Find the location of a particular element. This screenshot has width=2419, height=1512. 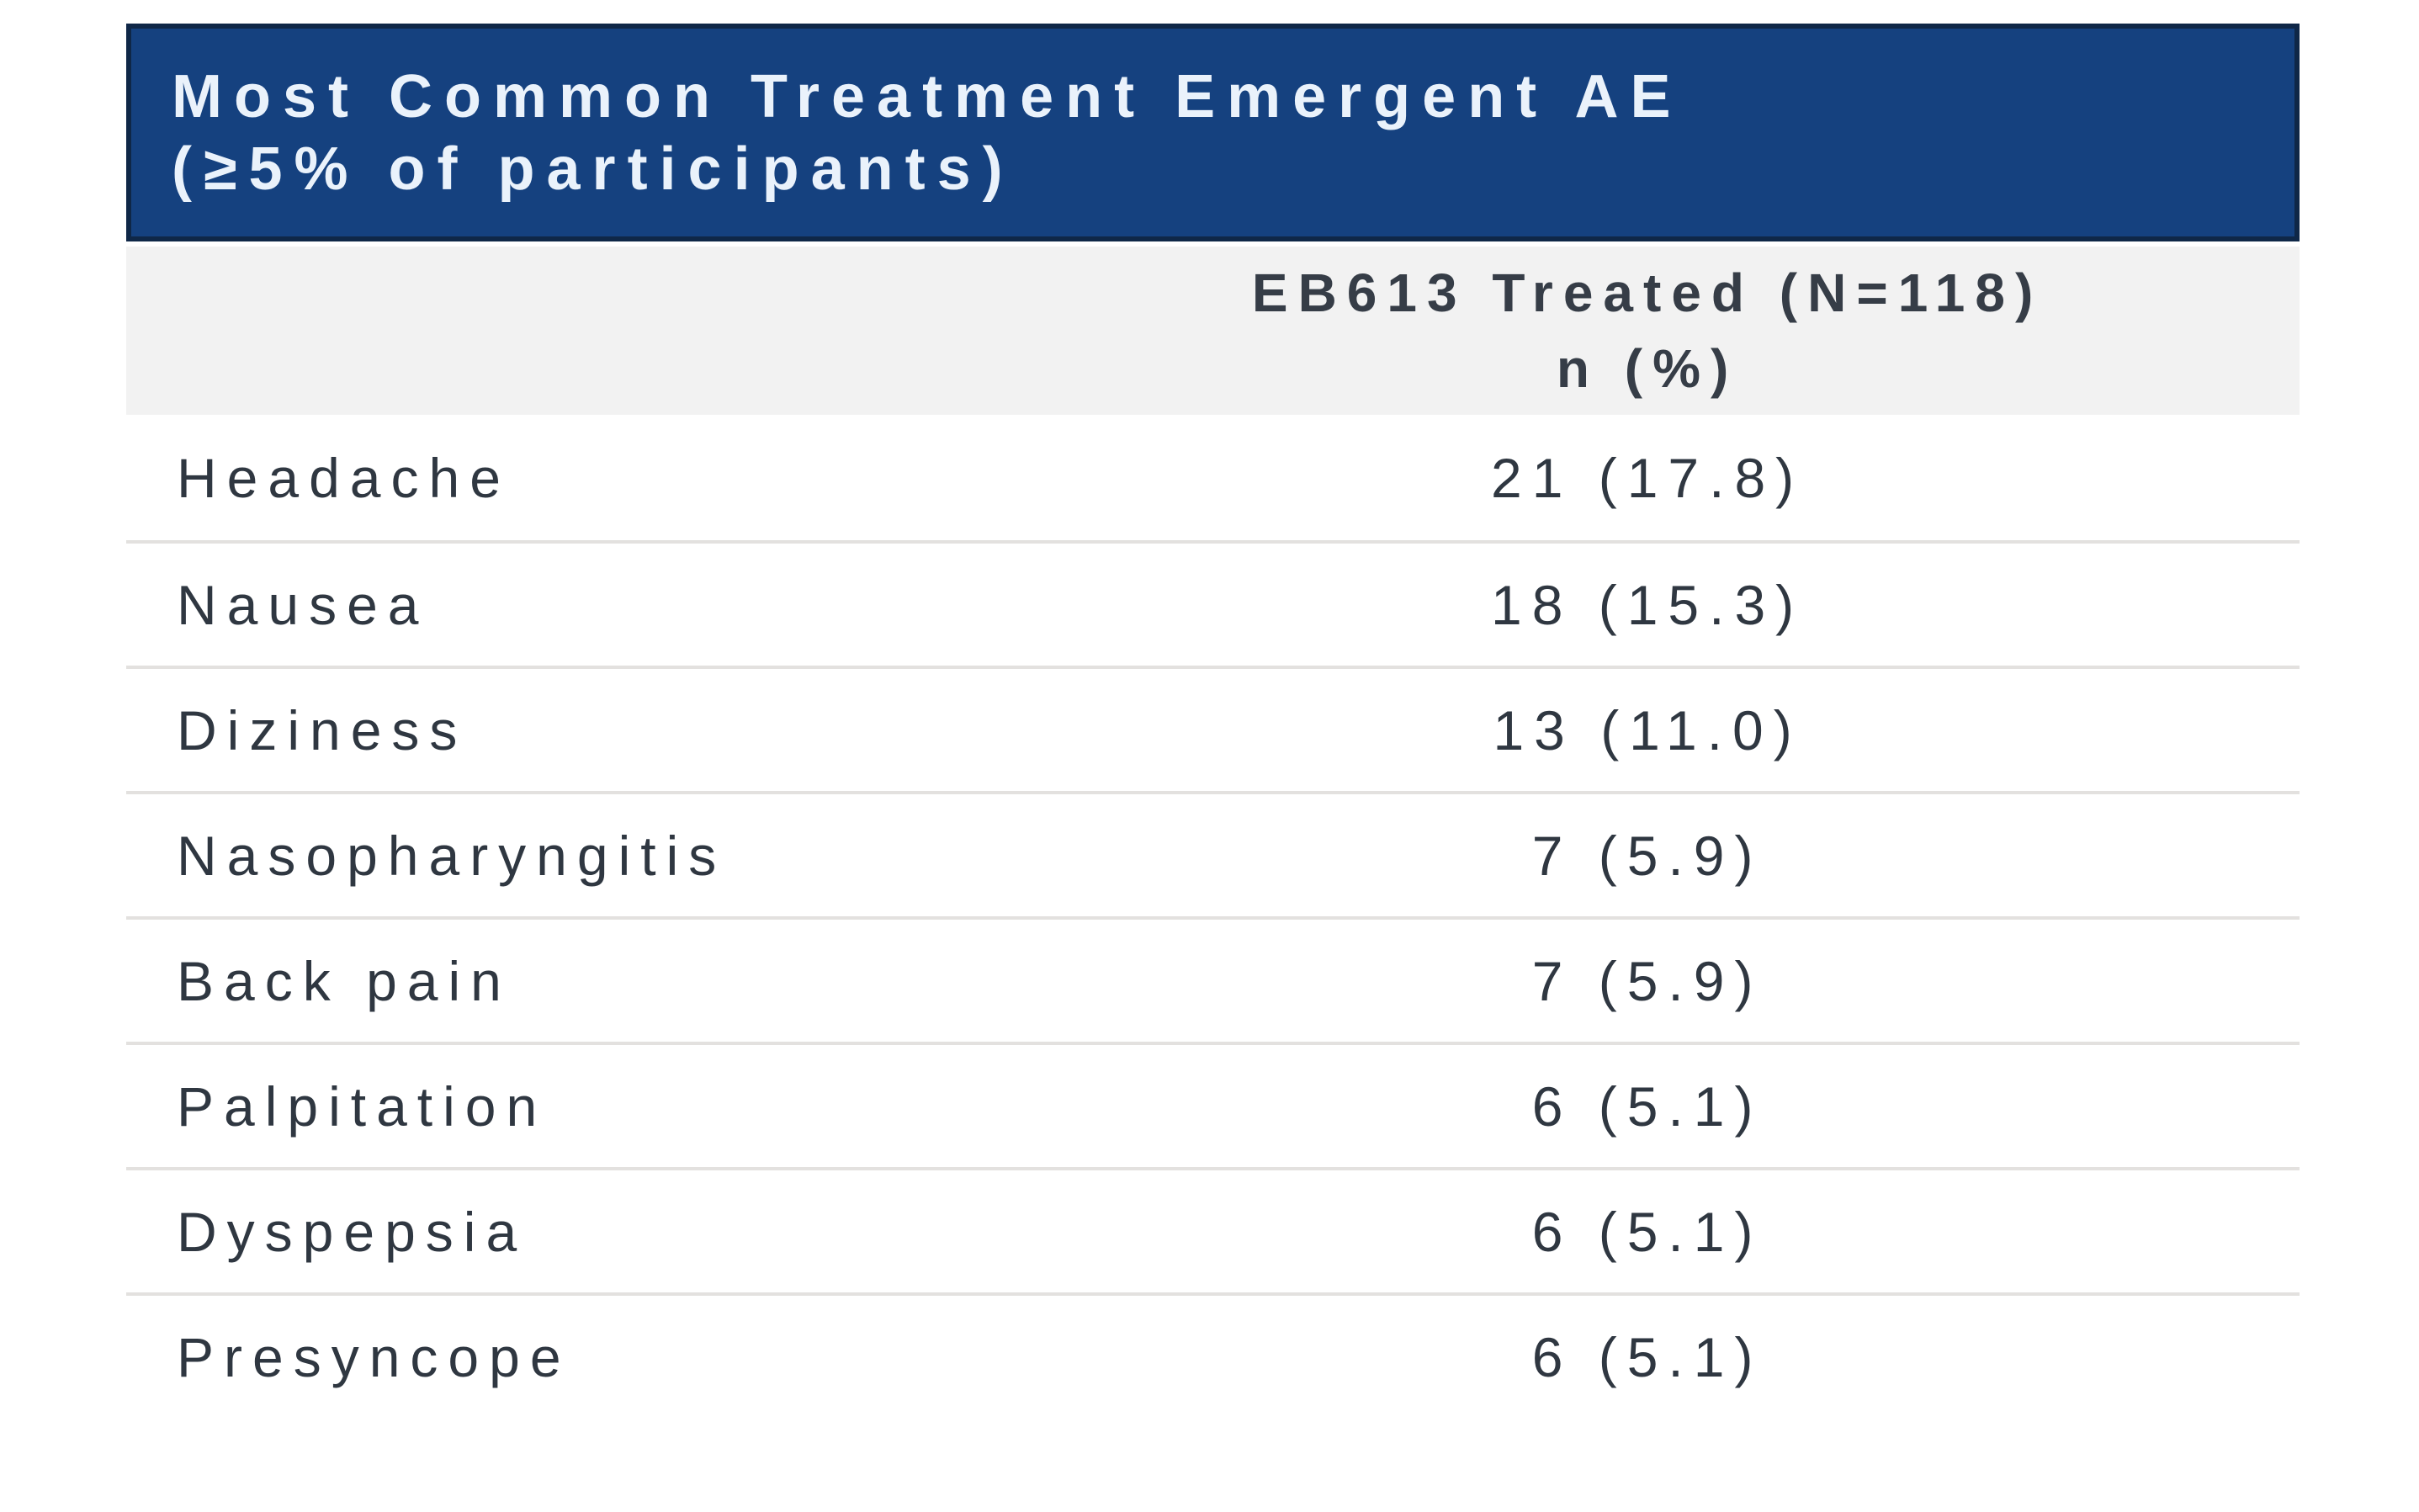

row-value: 21 (17.8) is located at coordinates (1648, 477).